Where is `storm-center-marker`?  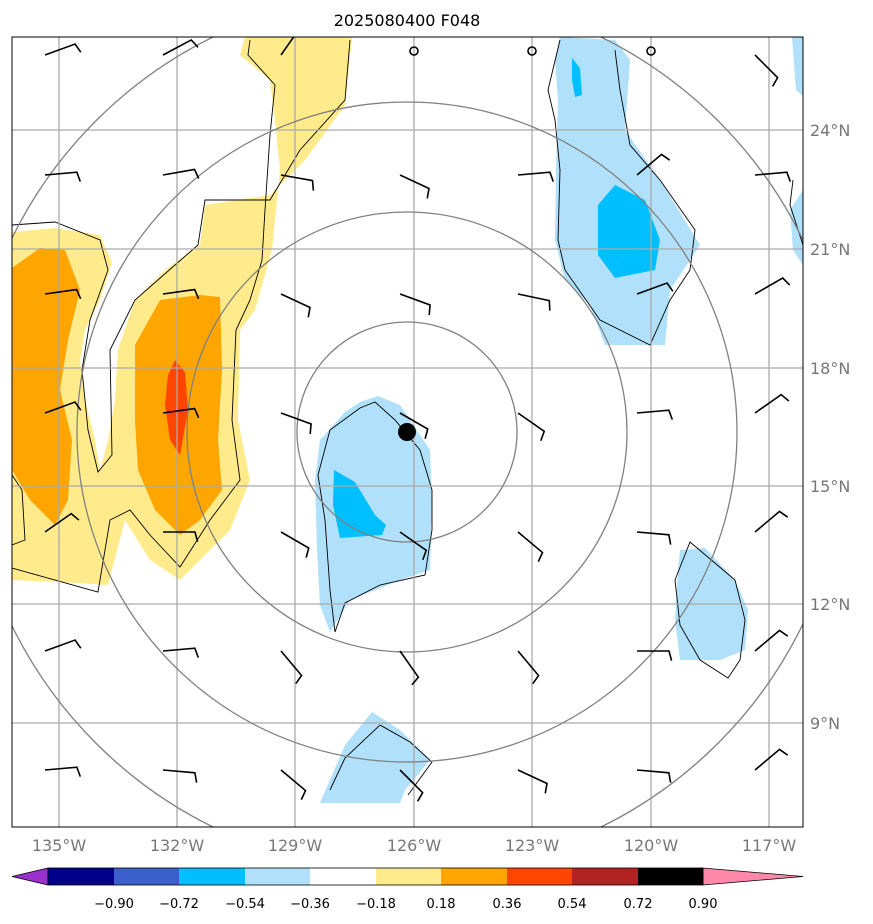 storm-center-marker is located at coordinates (407, 432).